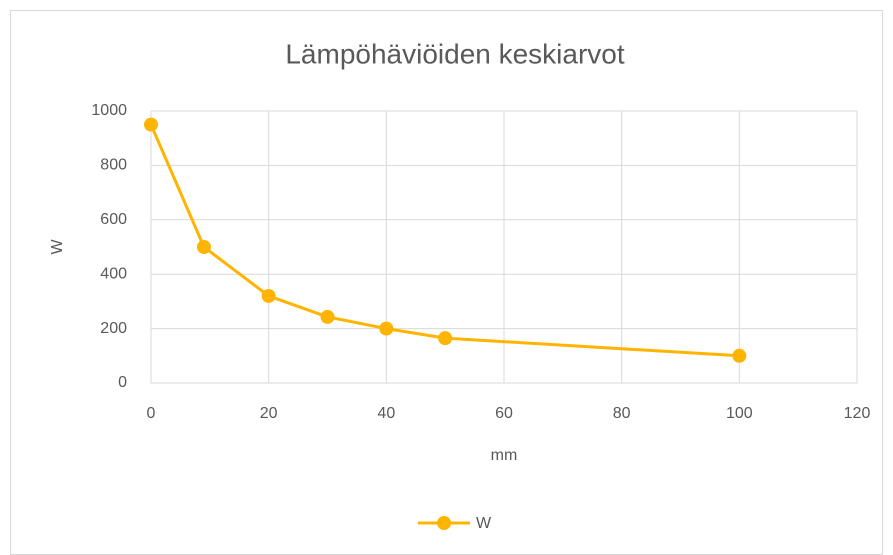 This screenshot has width=893, height=555. I want to click on legend-marker, so click(444, 523).